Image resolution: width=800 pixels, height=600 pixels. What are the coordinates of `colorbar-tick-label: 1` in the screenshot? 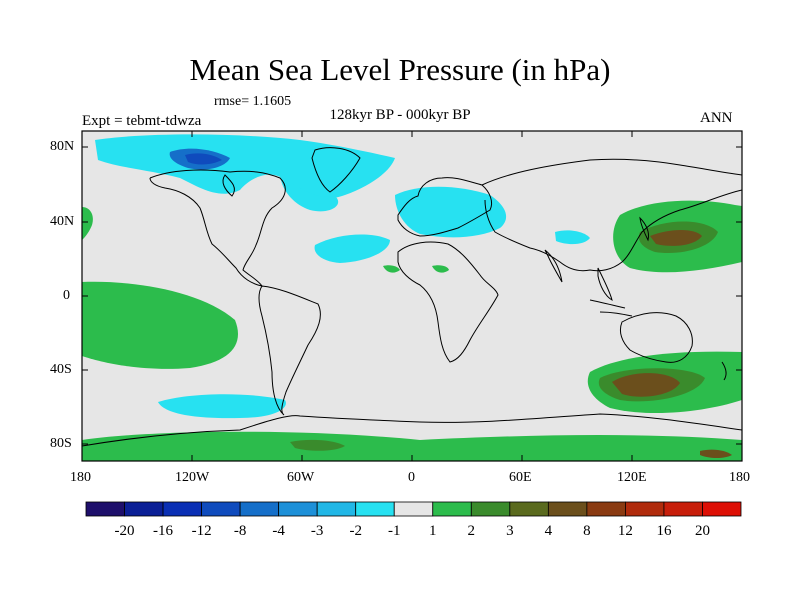 It's located at (433, 531).